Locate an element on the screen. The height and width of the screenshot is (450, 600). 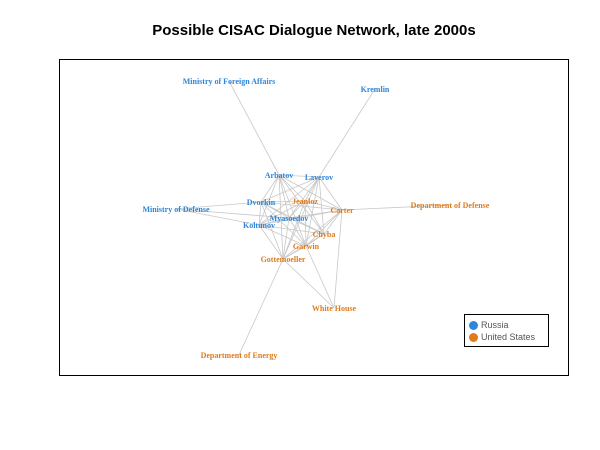
edge-dvorkin-carter is located at coordinates (301, 206).